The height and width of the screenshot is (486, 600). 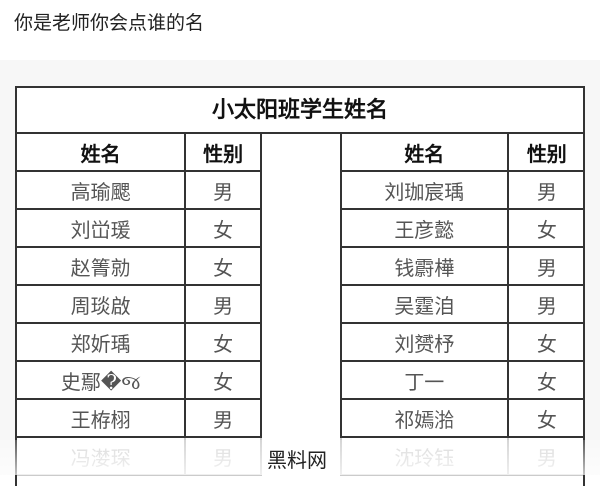 What do you see at coordinates (102, 228) in the screenshot?
I see `student-name: 刘峃瑗` at bounding box center [102, 228].